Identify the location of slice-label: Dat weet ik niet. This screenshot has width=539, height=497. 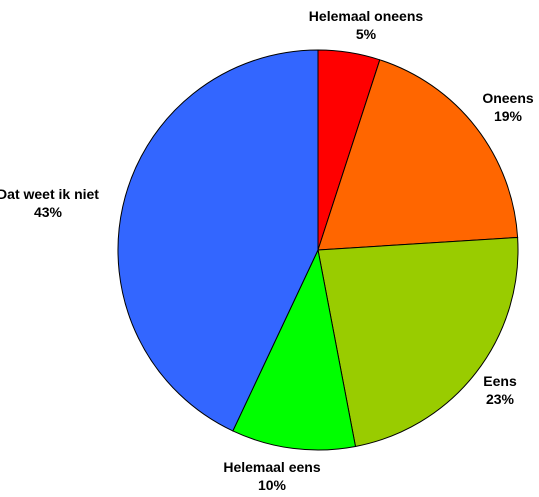
(49, 194).